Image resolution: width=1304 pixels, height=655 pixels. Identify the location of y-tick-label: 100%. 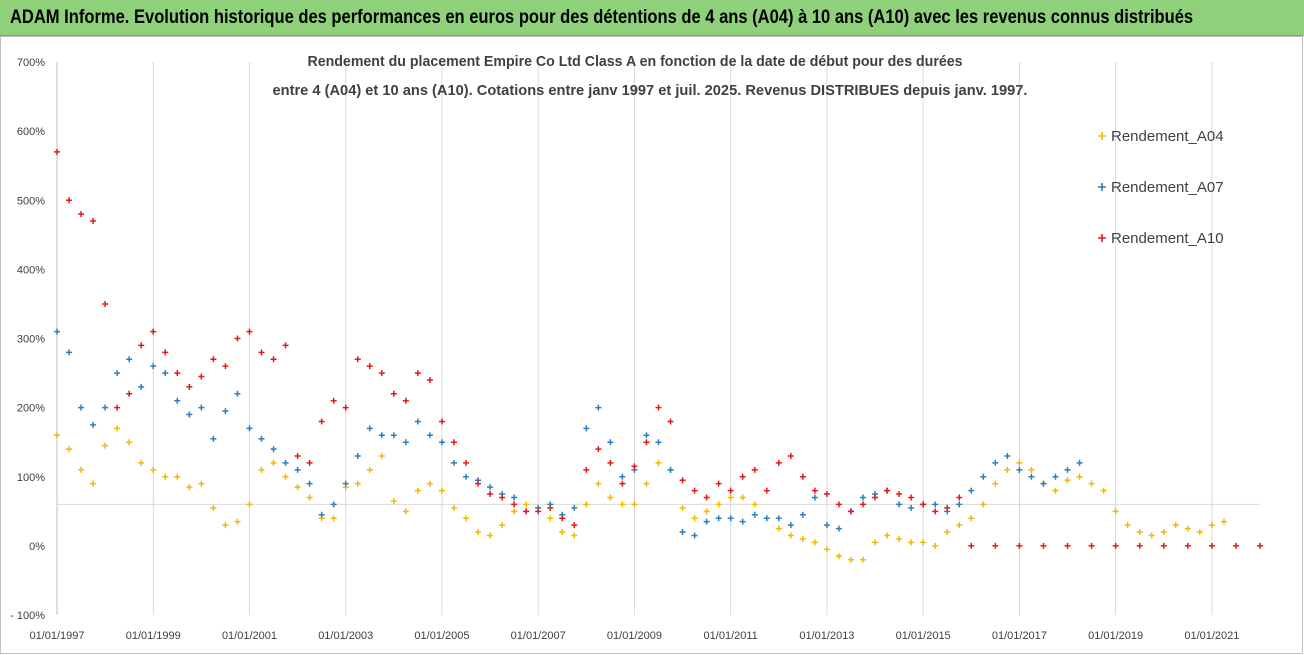
(31, 478).